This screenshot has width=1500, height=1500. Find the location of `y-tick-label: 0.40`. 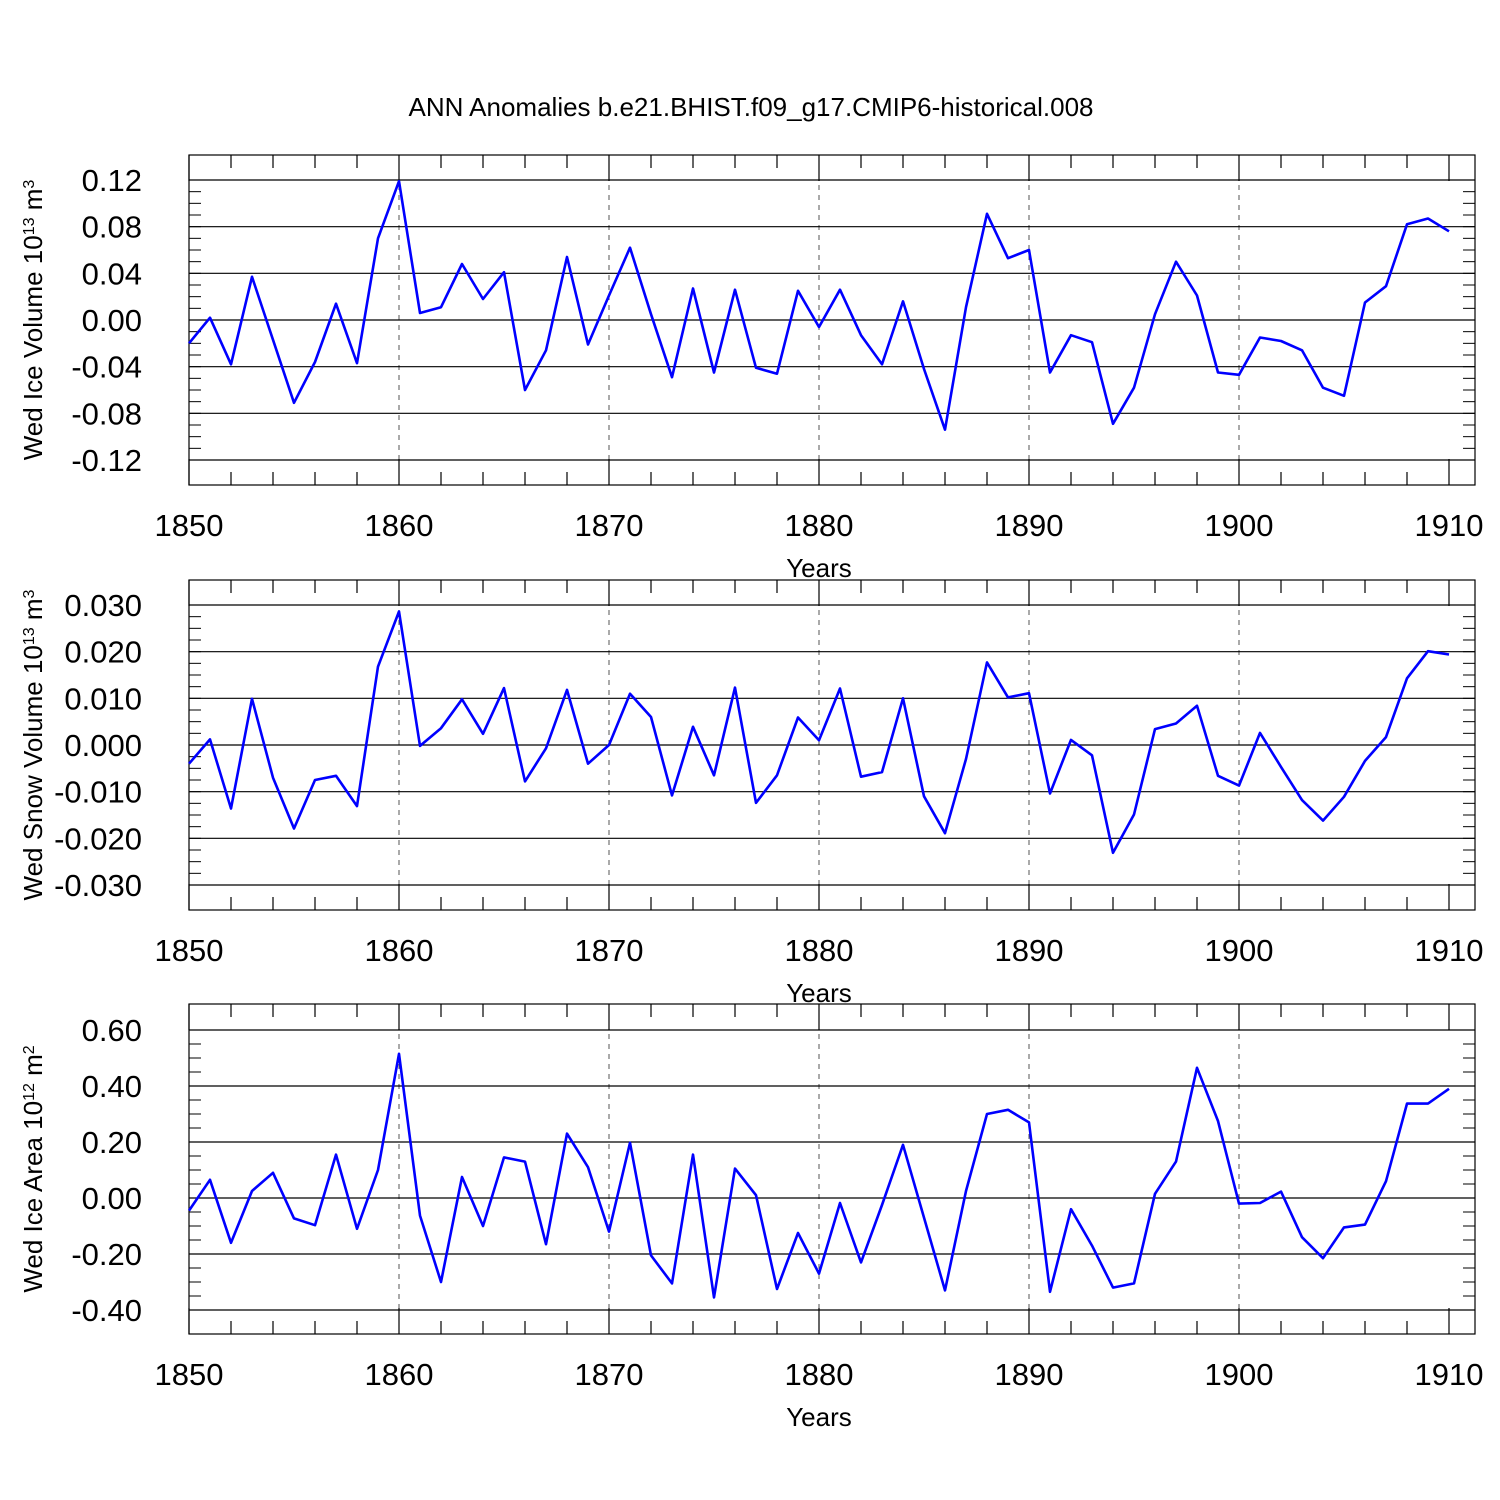

y-tick-label: 0.40 is located at coordinates (112, 1086).